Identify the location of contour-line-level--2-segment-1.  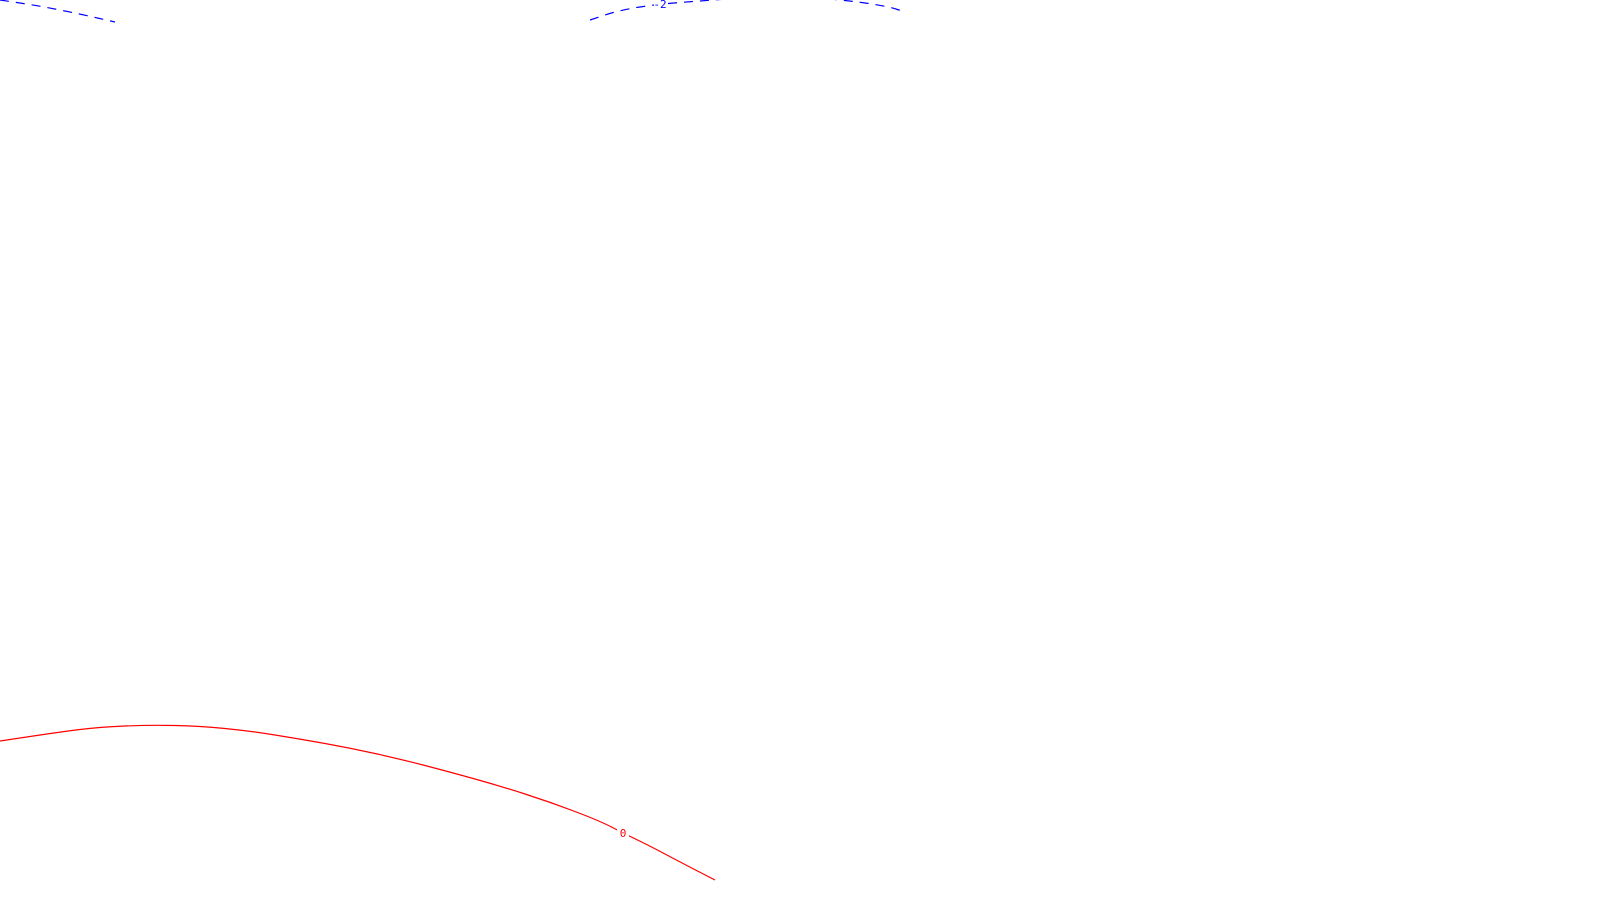
(747, 10).